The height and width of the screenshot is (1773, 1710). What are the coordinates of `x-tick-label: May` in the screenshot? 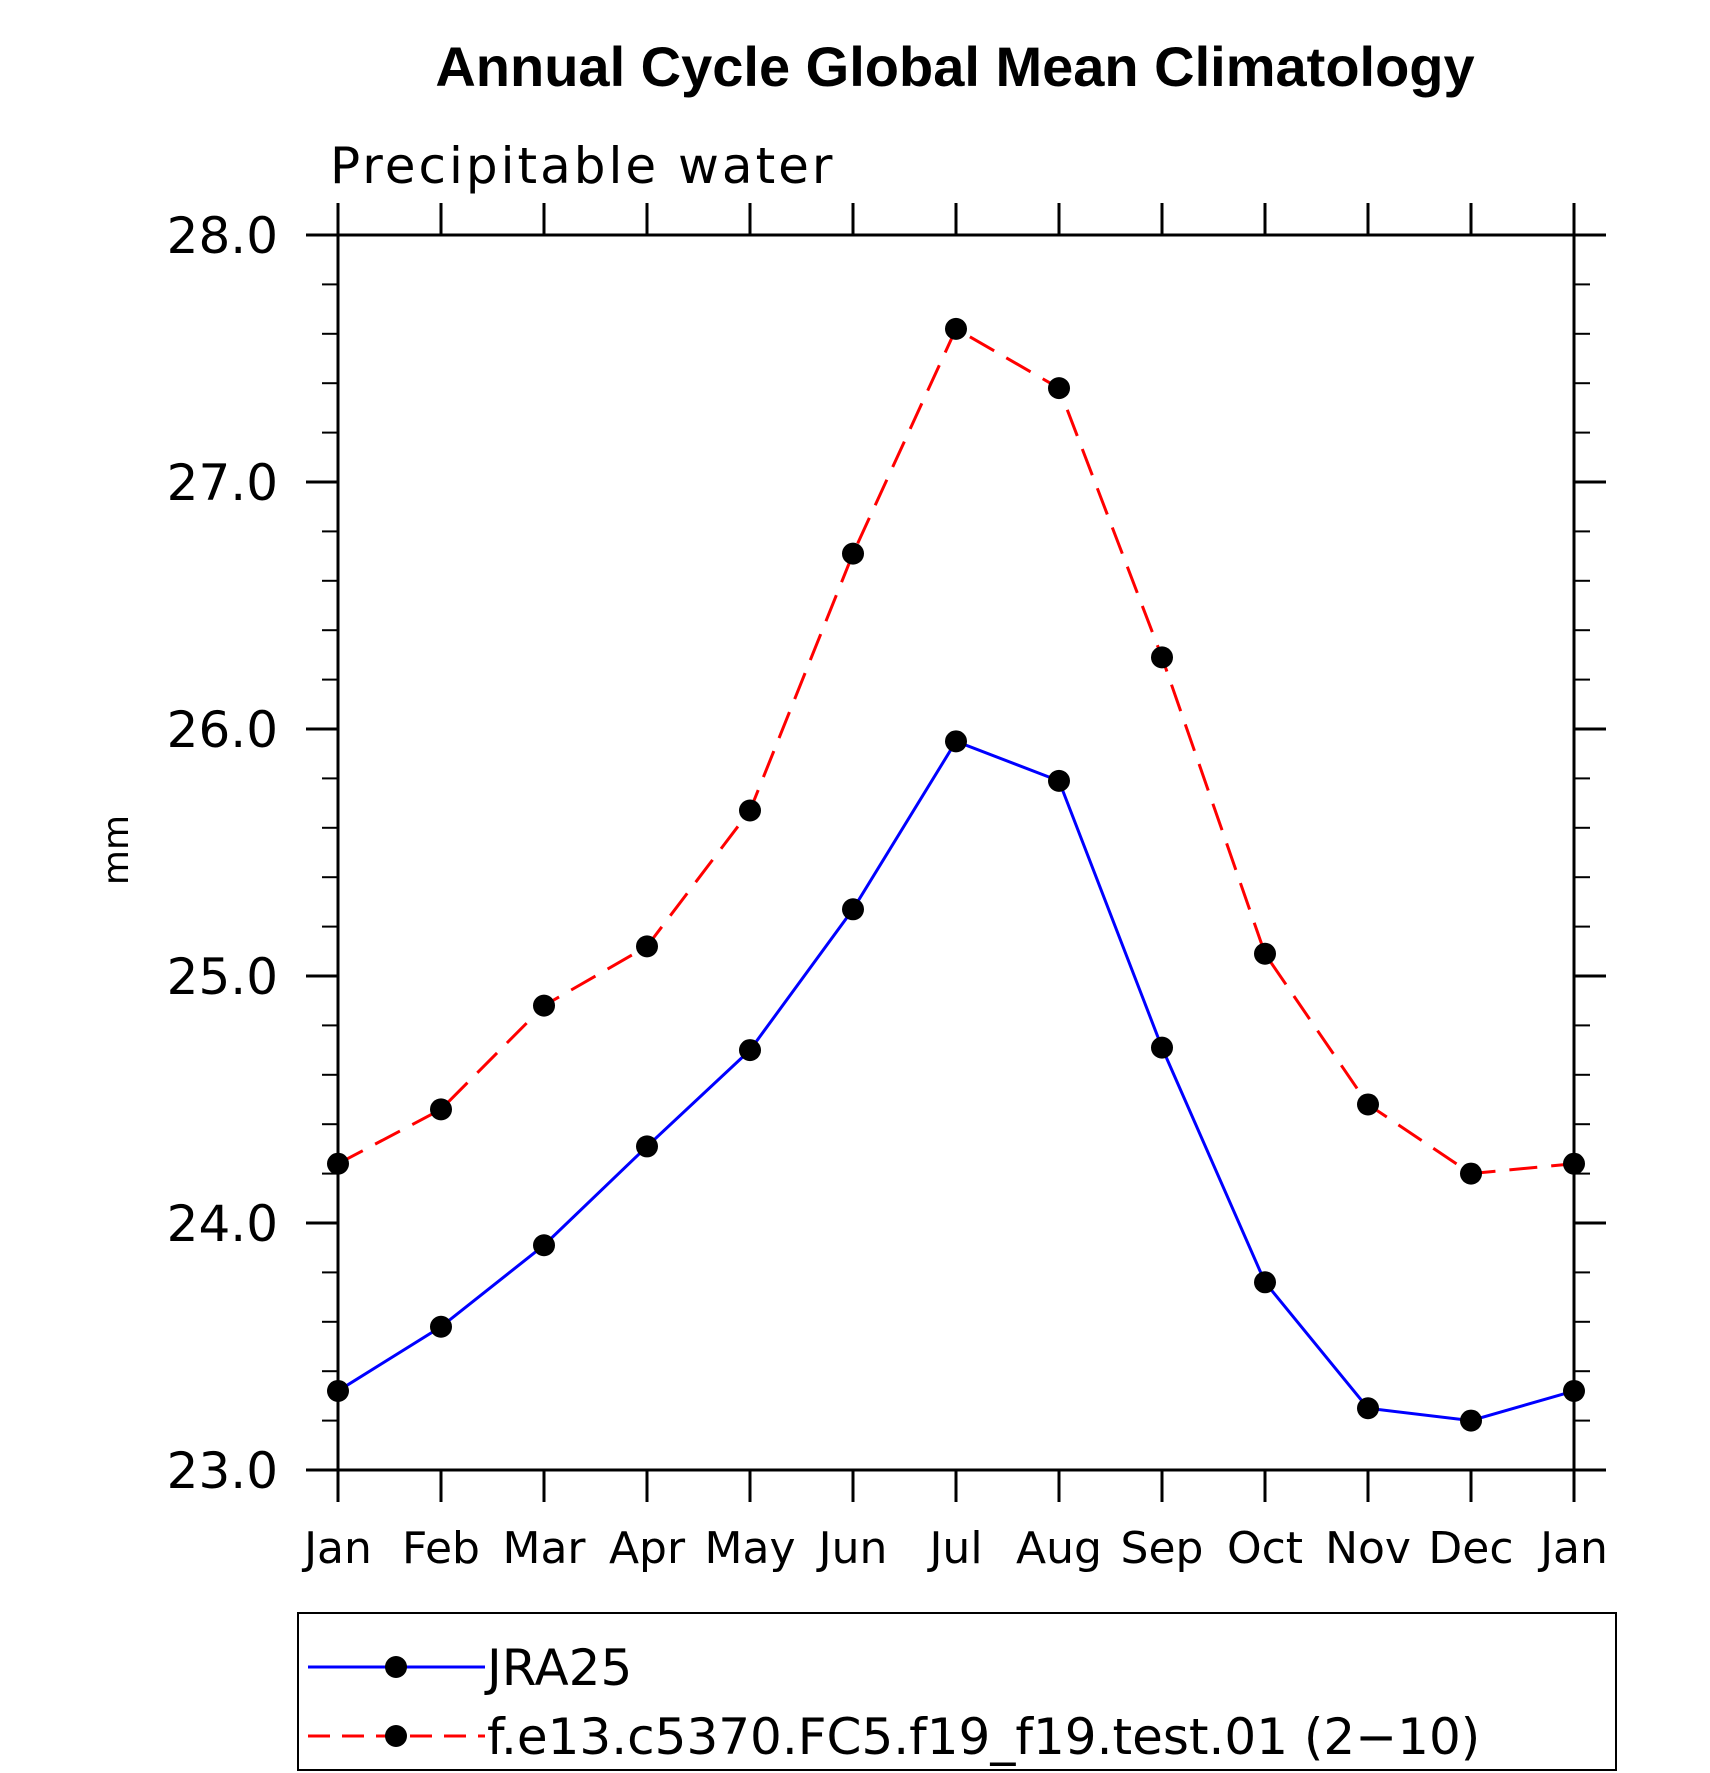 It's located at (750, 1548).